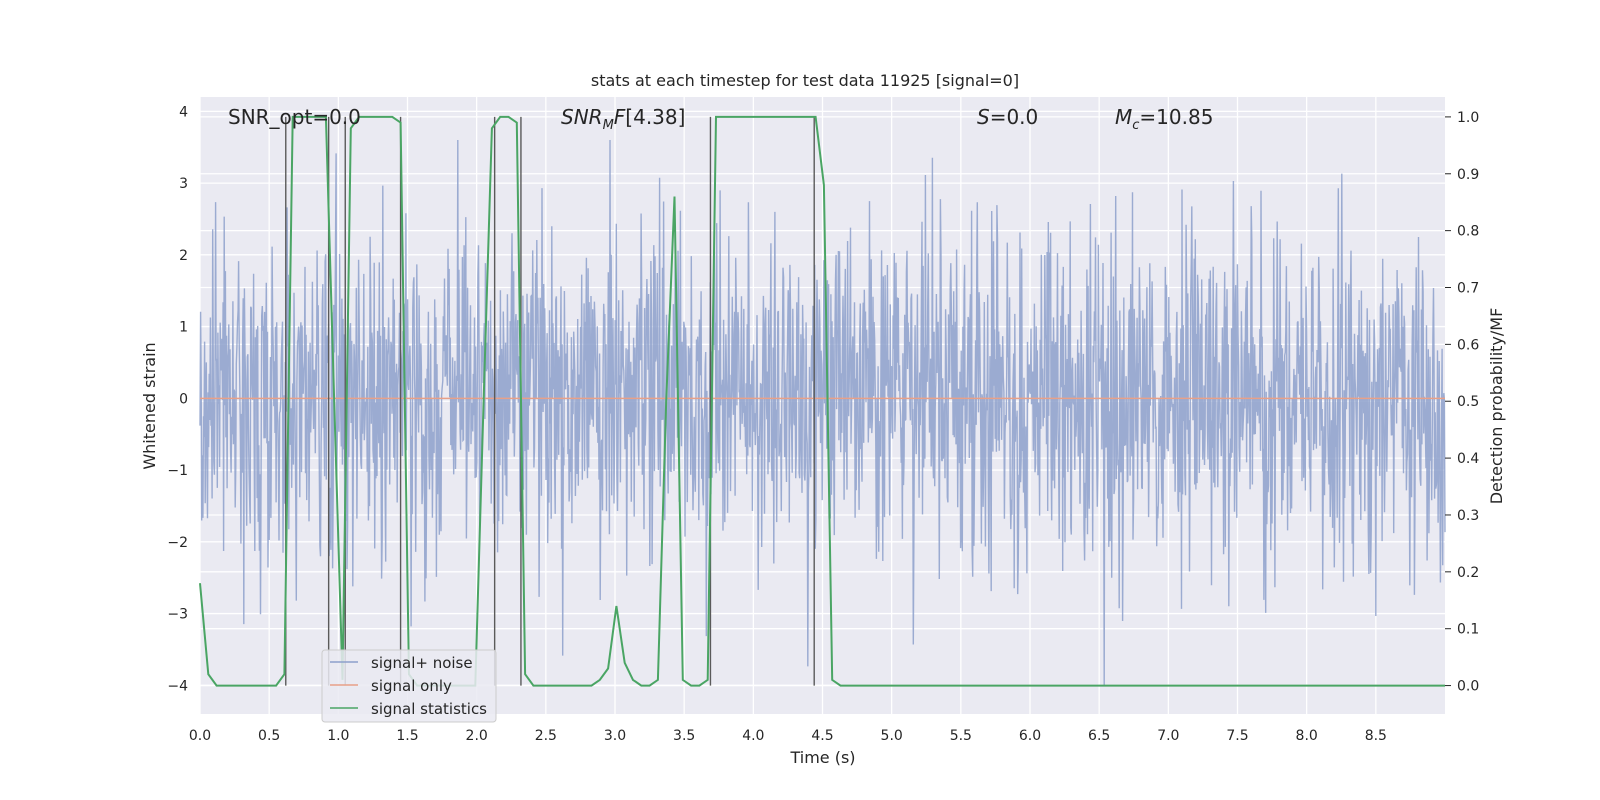 The width and height of the screenshot is (1600, 800). I want to click on annotation-snr-mf: SNRMF[4.38], so click(623, 119).